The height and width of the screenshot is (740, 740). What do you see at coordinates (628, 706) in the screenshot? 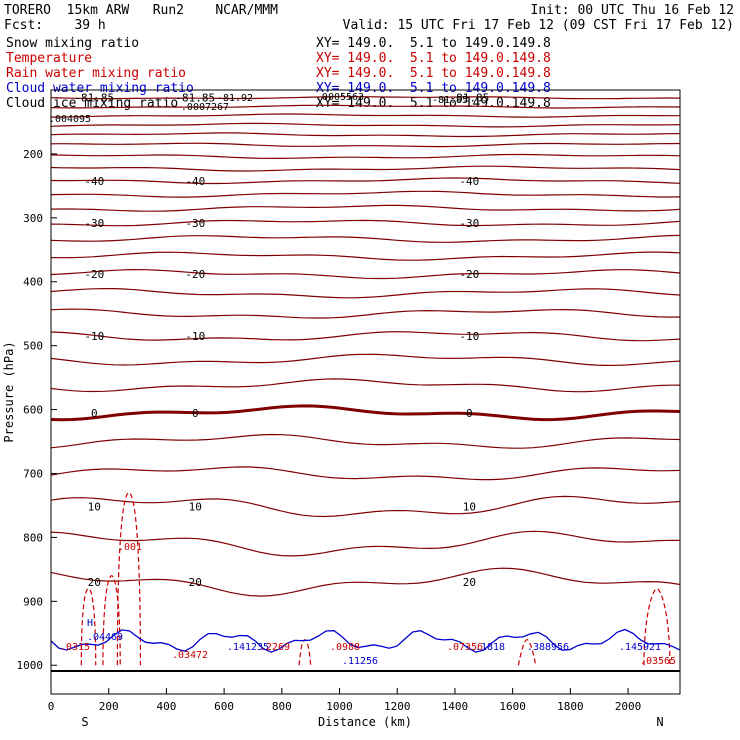
I see `x-tick-label: 2000` at bounding box center [628, 706].